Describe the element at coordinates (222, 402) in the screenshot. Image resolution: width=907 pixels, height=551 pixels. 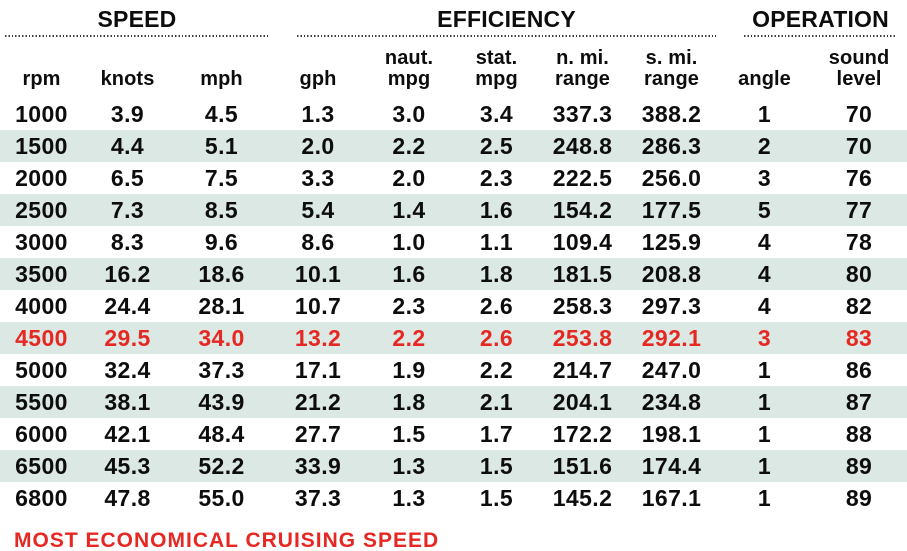
I see `cell-mph: 43.9` at that location.